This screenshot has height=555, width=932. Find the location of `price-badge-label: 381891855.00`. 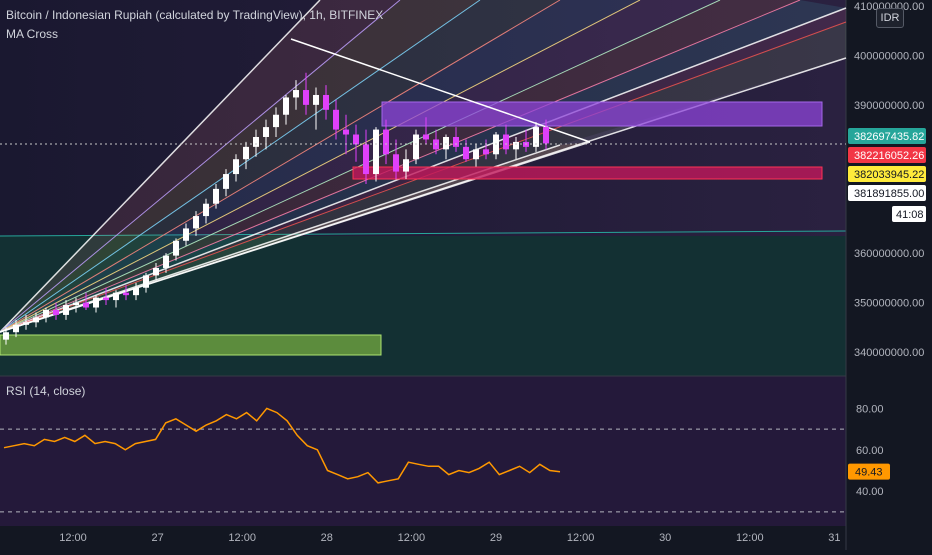

price-badge-label: 381891855.00 is located at coordinates (889, 194).